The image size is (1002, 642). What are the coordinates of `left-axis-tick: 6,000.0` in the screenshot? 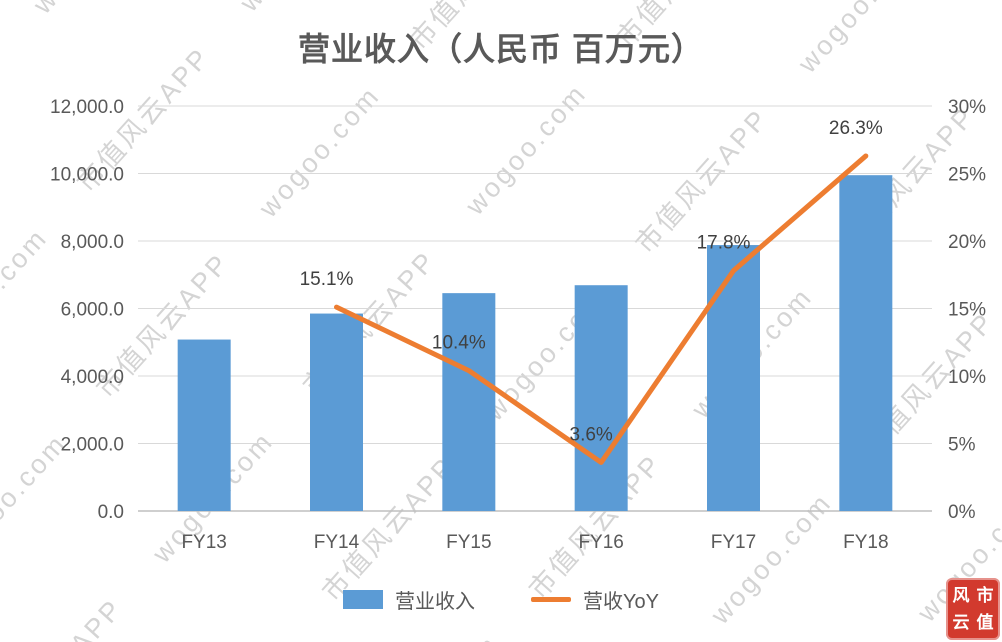 It's located at (92, 310).